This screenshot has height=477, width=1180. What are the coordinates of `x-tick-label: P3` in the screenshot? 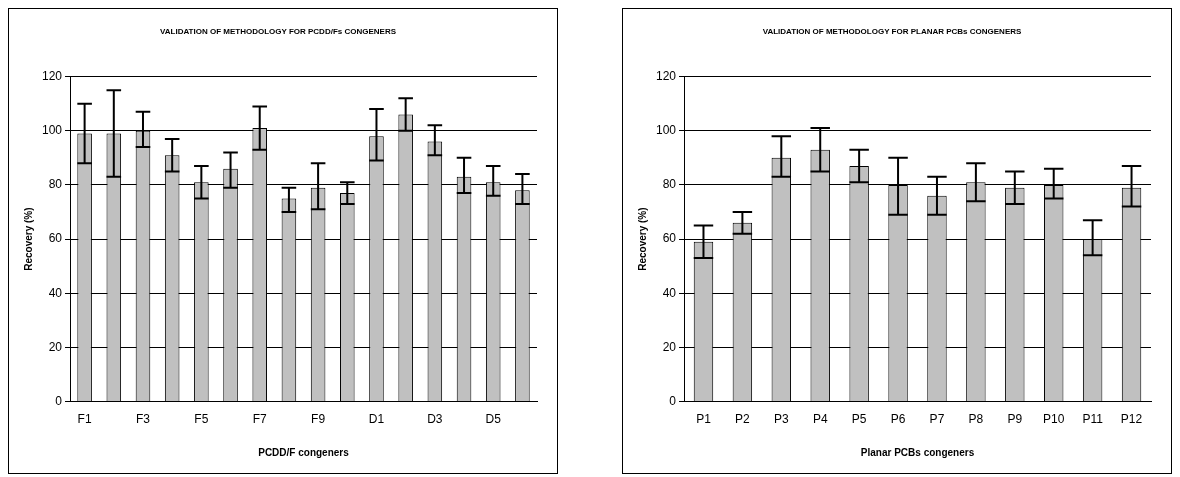 It's located at (781, 419).